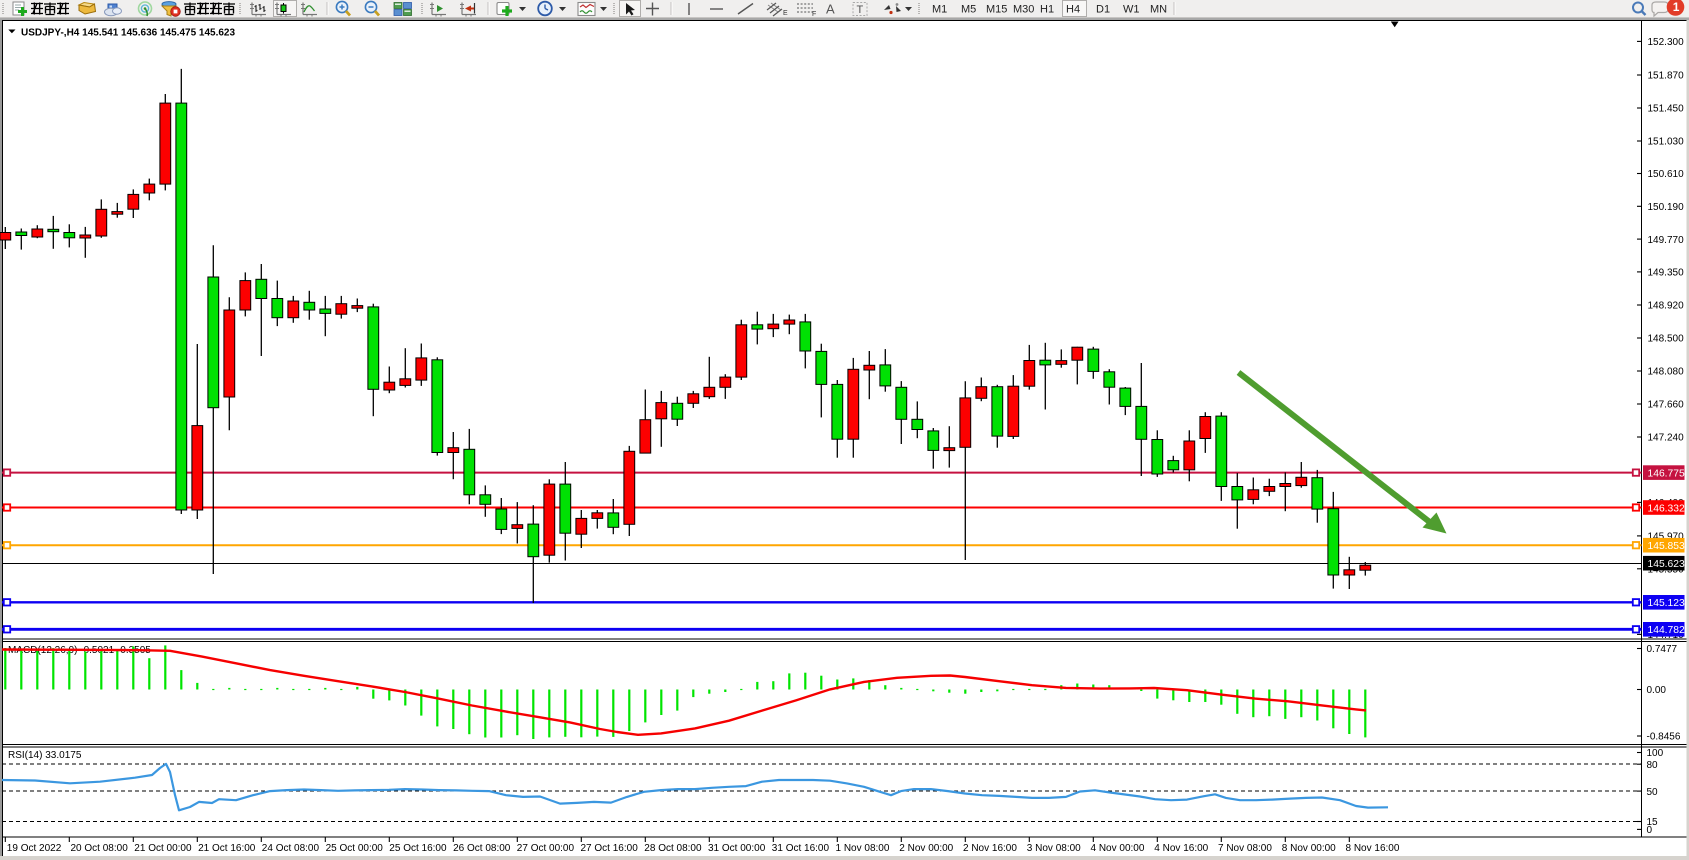  Describe the element at coordinates (939, 10) in the screenshot. I see `svg-text: M1` at that location.